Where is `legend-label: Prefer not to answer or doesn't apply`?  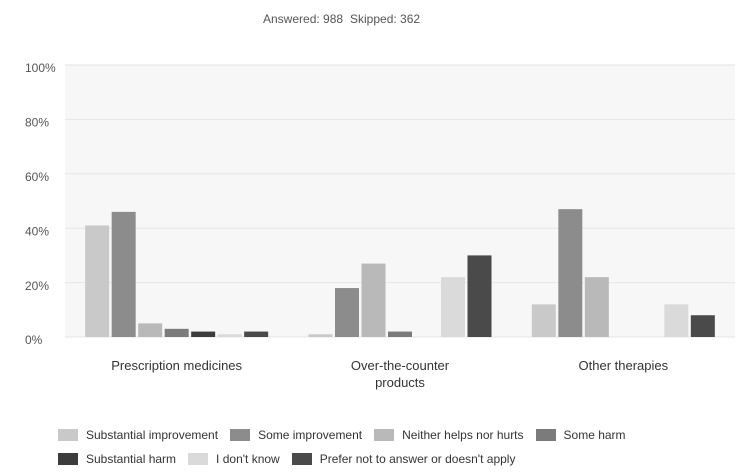 legend-label: Prefer not to answer or doesn't apply is located at coordinates (417, 459).